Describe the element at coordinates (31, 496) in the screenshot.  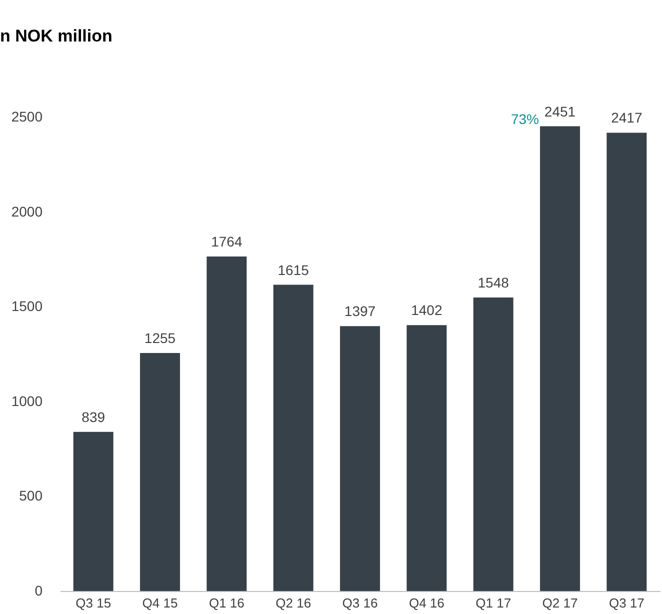
I see `y-tick-label: 500` at that location.